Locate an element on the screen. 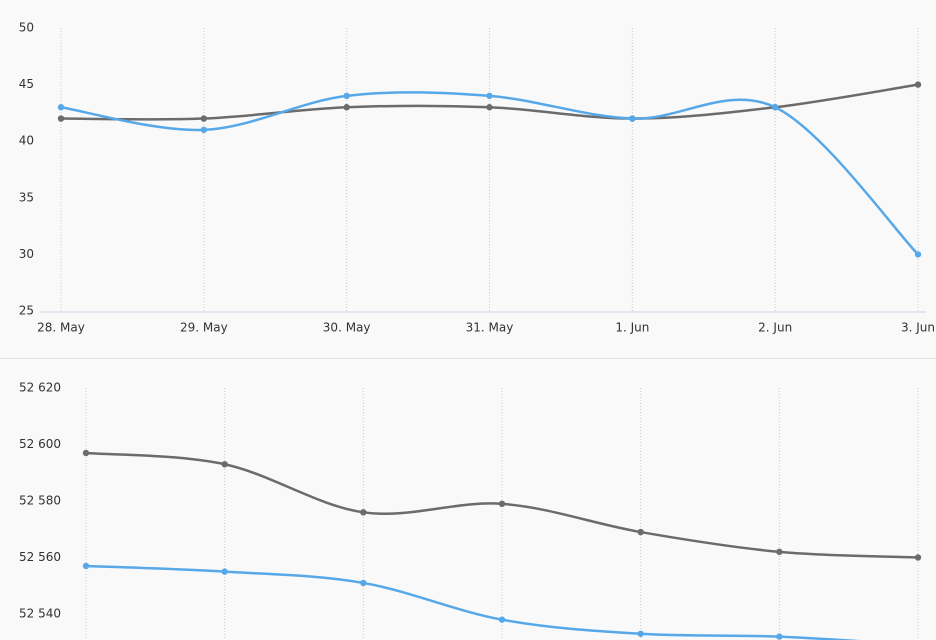 The image size is (936, 640). y-tick-label: 35 is located at coordinates (26, 197).